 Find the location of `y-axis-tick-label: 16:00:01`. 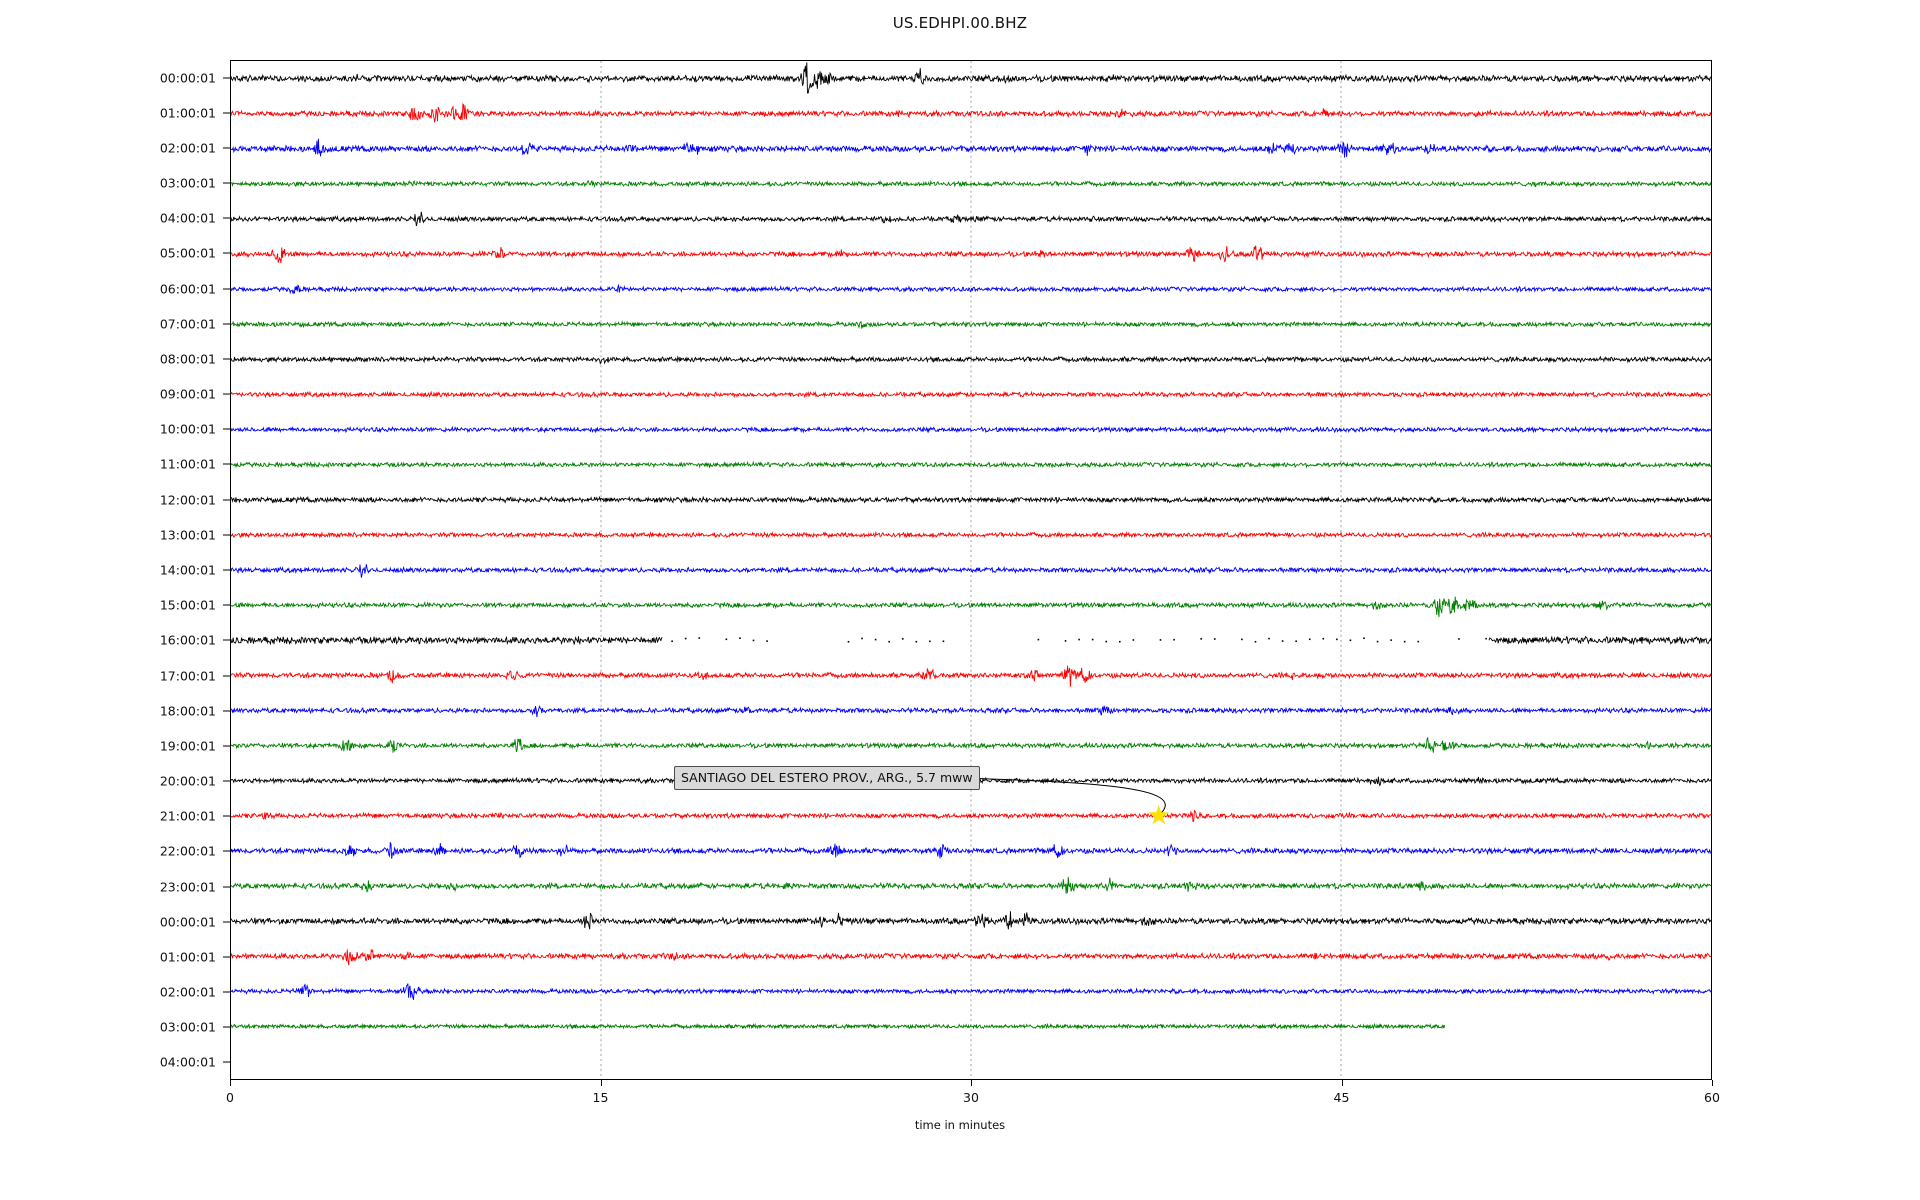

y-axis-tick-label: 16:00:01 is located at coordinates (187, 640).